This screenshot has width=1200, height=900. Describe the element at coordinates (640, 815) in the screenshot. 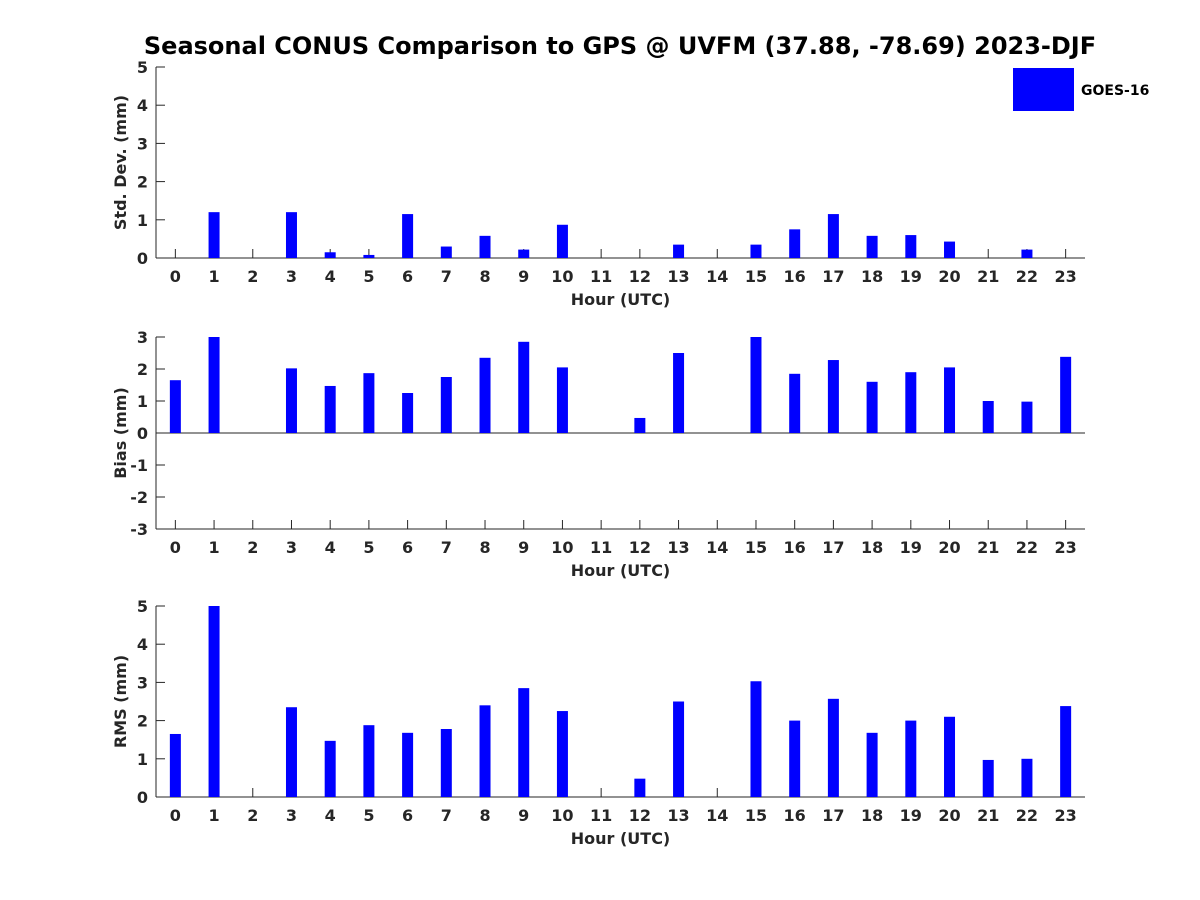

I see `panel-3-xtick-label: 12` at that location.